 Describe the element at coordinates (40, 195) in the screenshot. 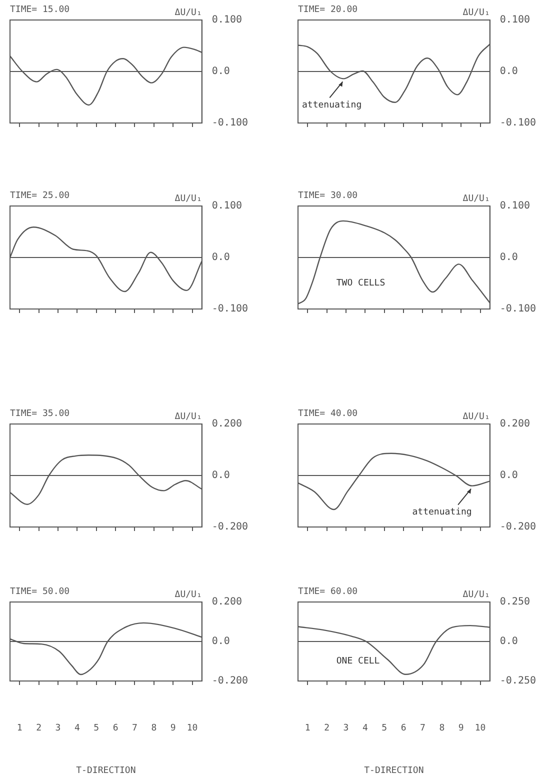

I see `chart-title: TIME= 25.00` at that location.